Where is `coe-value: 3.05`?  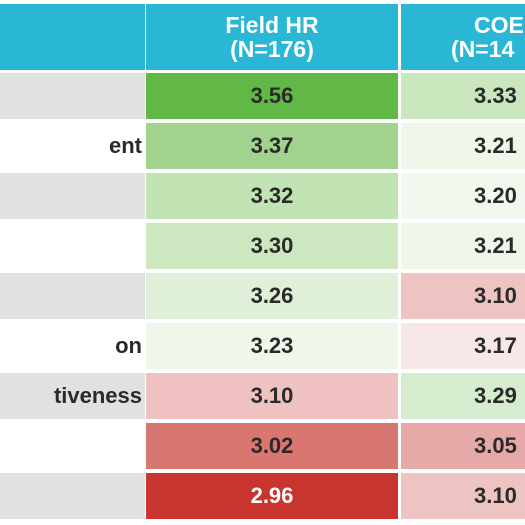
coe-value: 3.05 is located at coordinates (495, 445).